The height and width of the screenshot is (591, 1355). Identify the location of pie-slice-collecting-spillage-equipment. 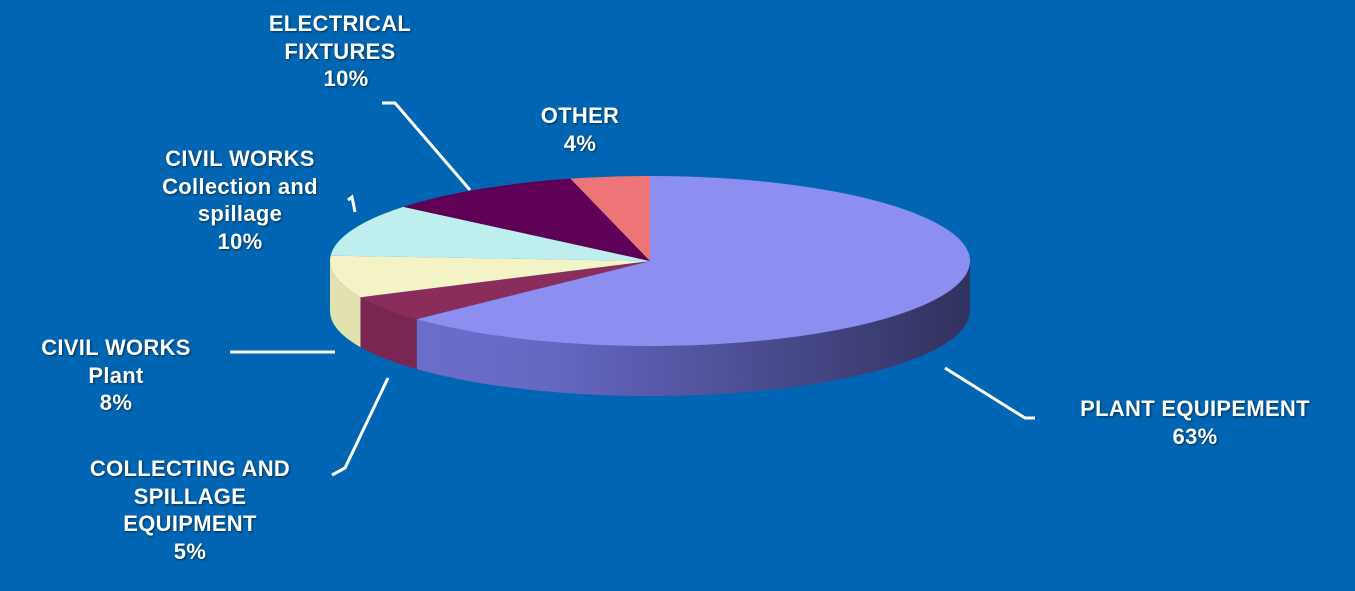
(505, 290).